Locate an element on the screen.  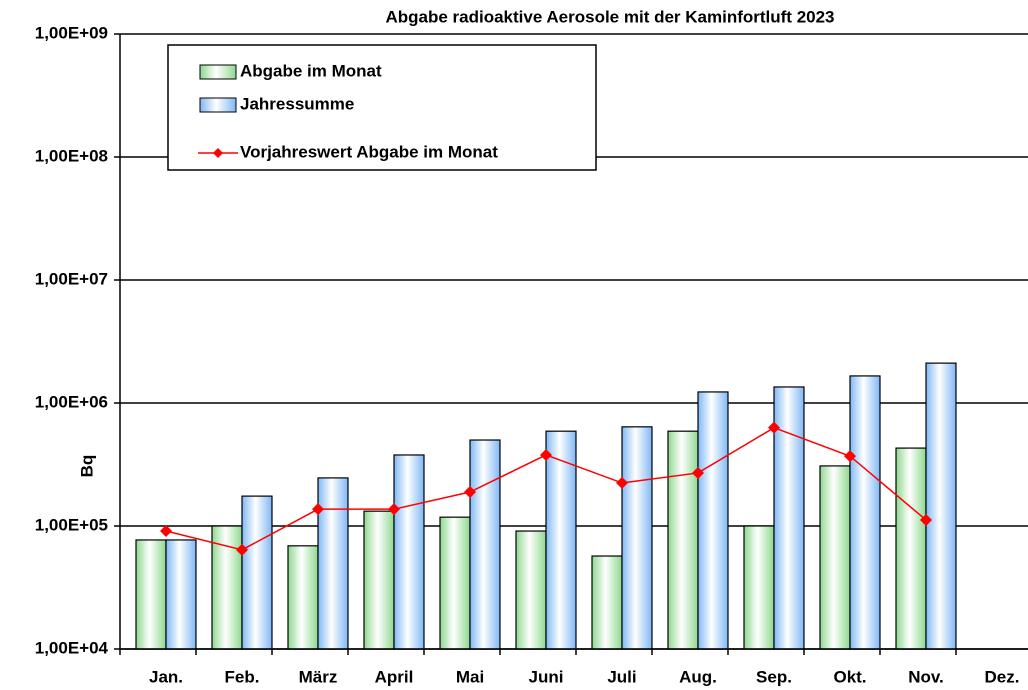
y-tick-label: 1,00E+06 is located at coordinates (71, 401).